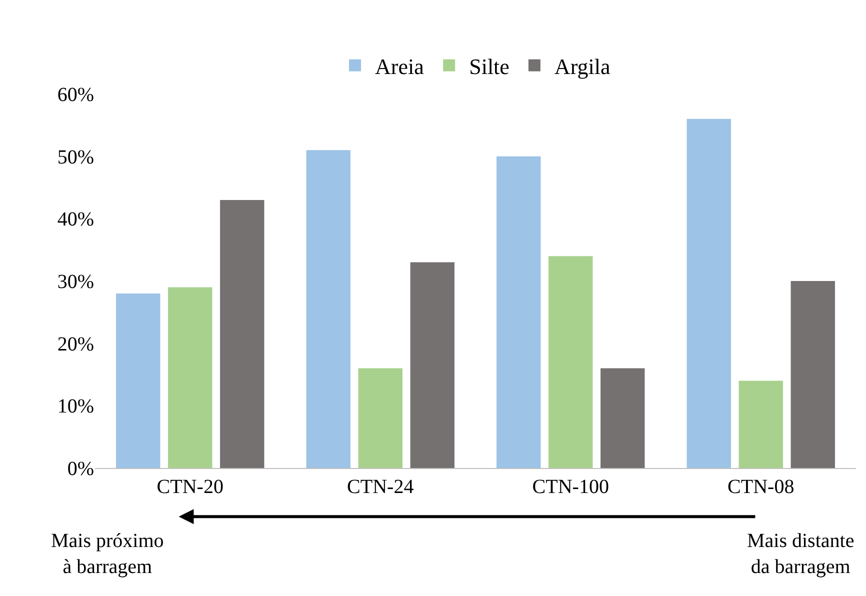 Image resolution: width=866 pixels, height=596 pixels. I want to click on y-tick-label: 20%, so click(75, 344).